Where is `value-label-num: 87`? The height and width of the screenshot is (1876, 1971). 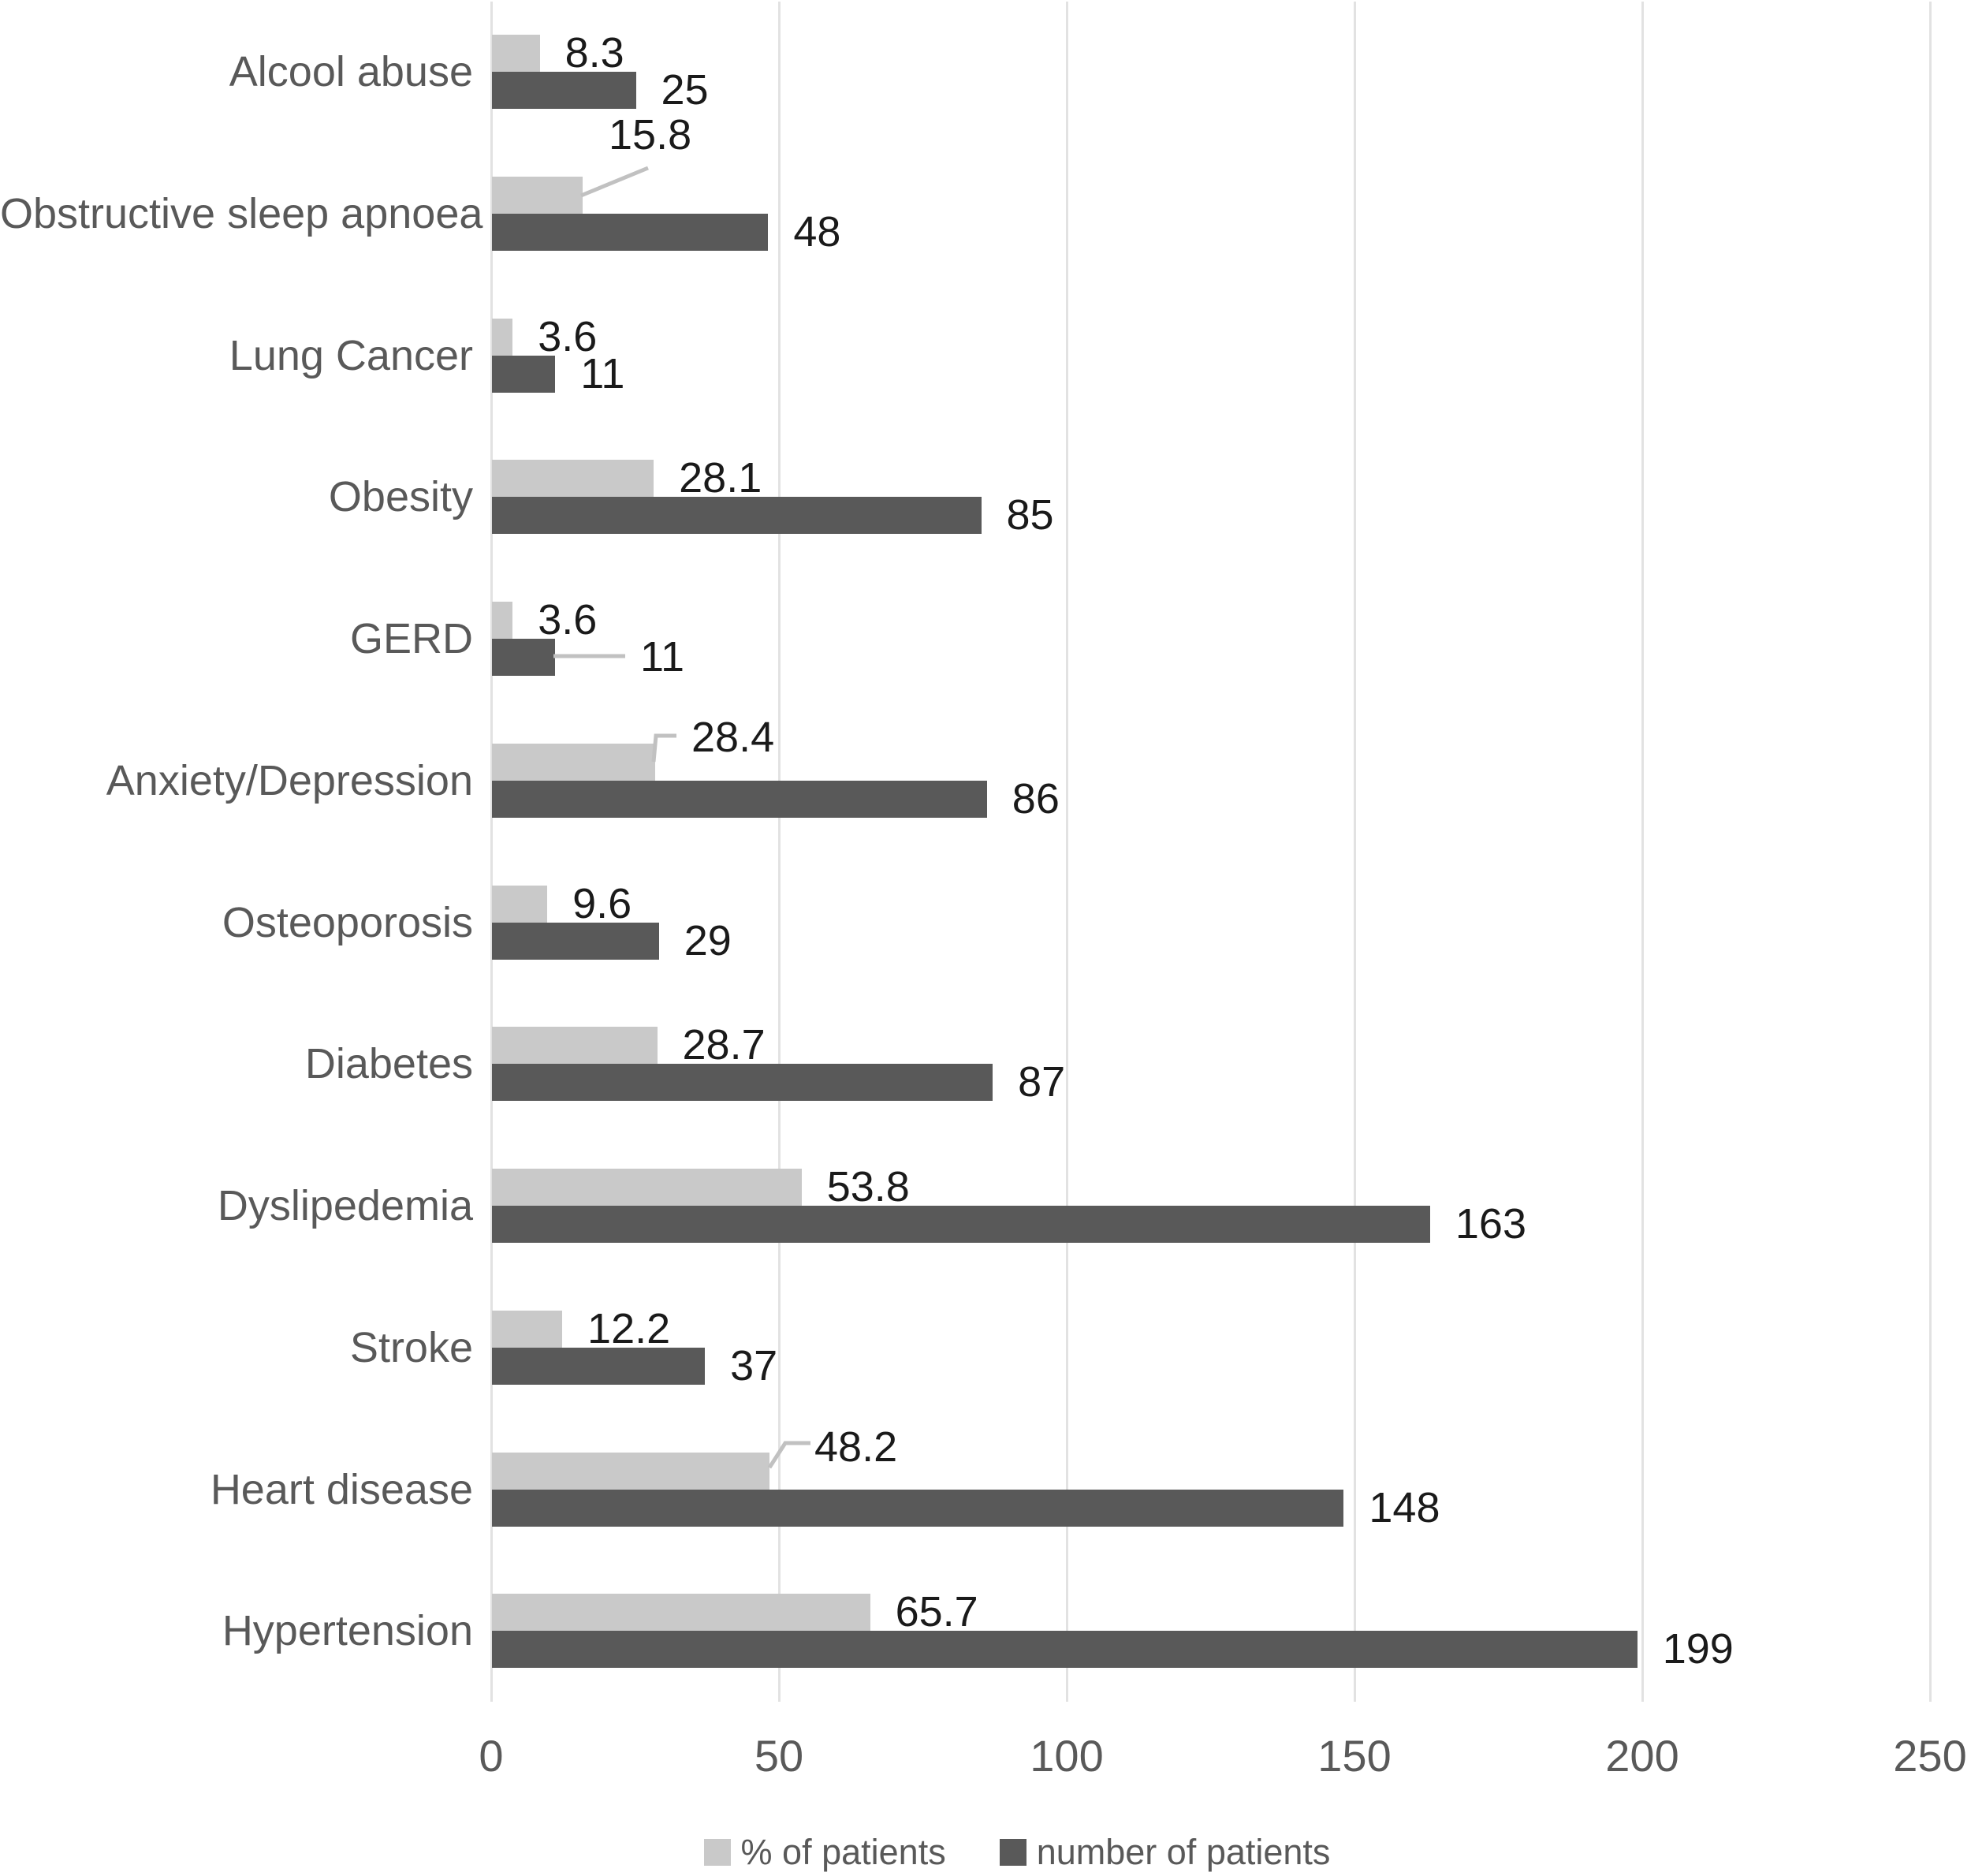 value-label-num: 87 is located at coordinates (1042, 1082).